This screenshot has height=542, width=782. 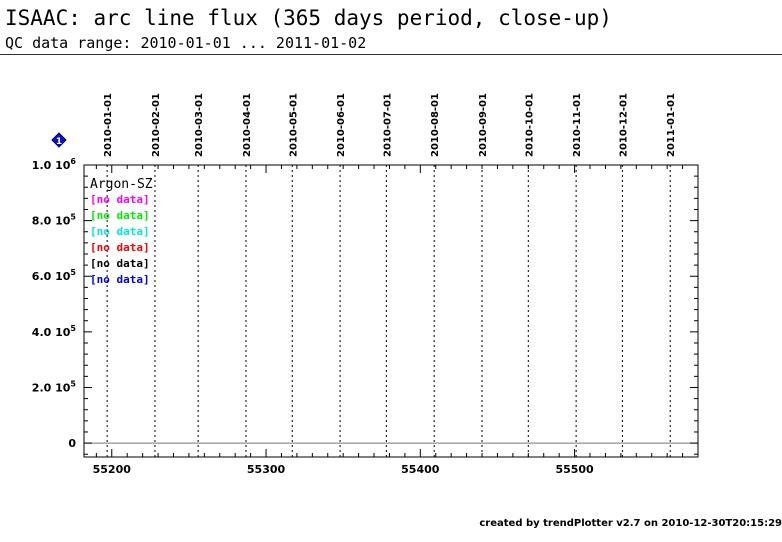 What do you see at coordinates (247, 125) in the screenshot?
I see `date-marker-label: 2010-04-01` at bounding box center [247, 125].